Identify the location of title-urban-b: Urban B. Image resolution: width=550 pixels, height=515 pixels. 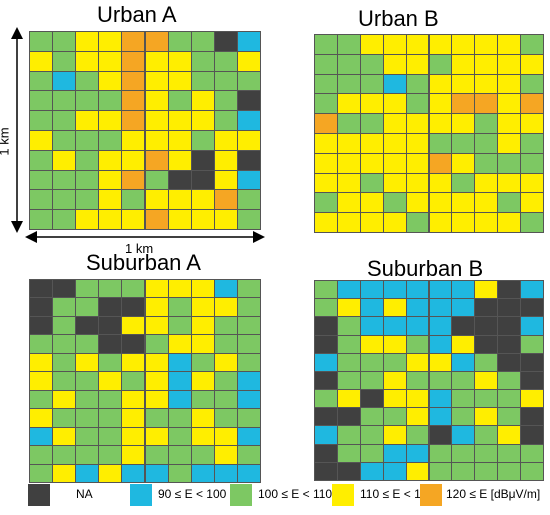
(398, 18).